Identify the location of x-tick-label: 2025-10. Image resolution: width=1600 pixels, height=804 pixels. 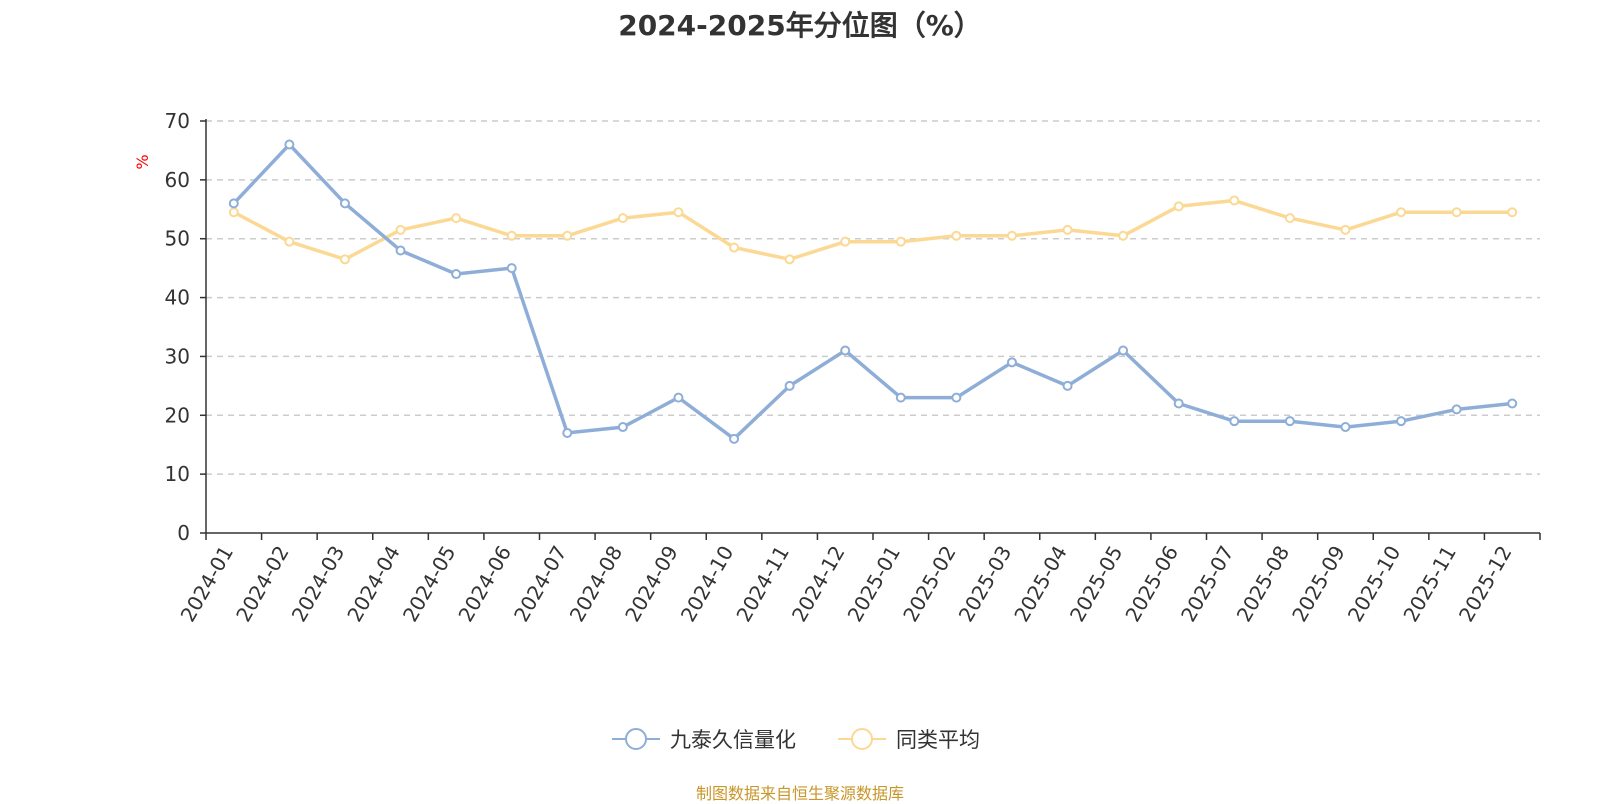
(1374, 584).